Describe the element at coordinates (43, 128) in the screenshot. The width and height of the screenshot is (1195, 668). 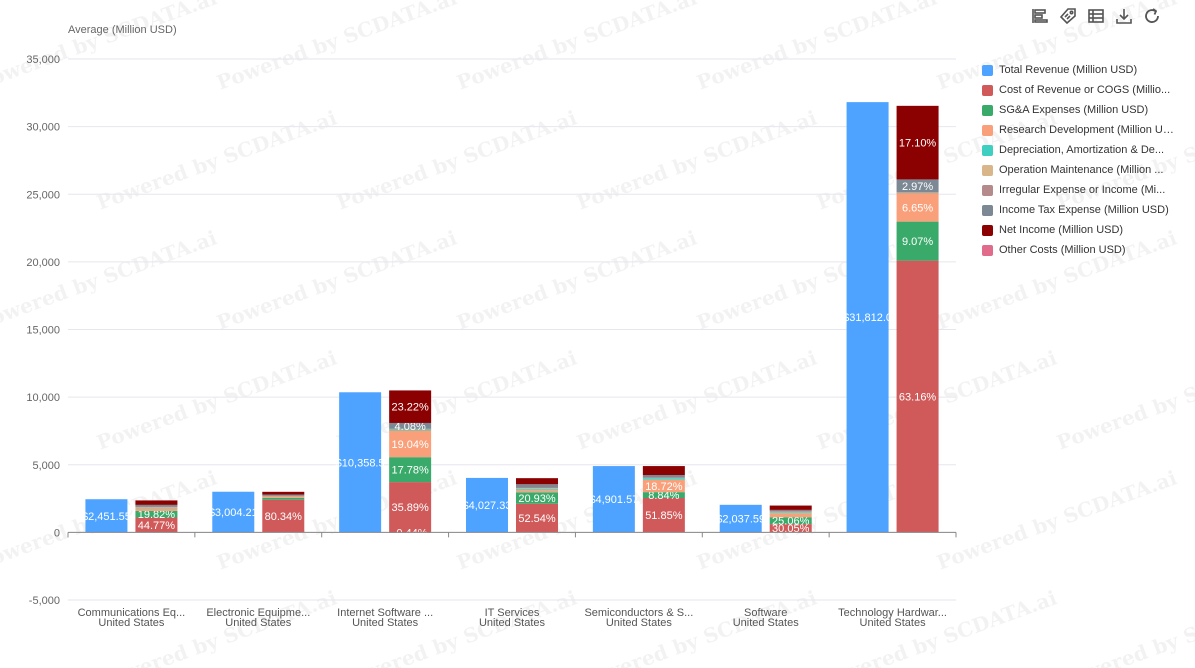
I see `y-tick-label: 30,000` at that location.